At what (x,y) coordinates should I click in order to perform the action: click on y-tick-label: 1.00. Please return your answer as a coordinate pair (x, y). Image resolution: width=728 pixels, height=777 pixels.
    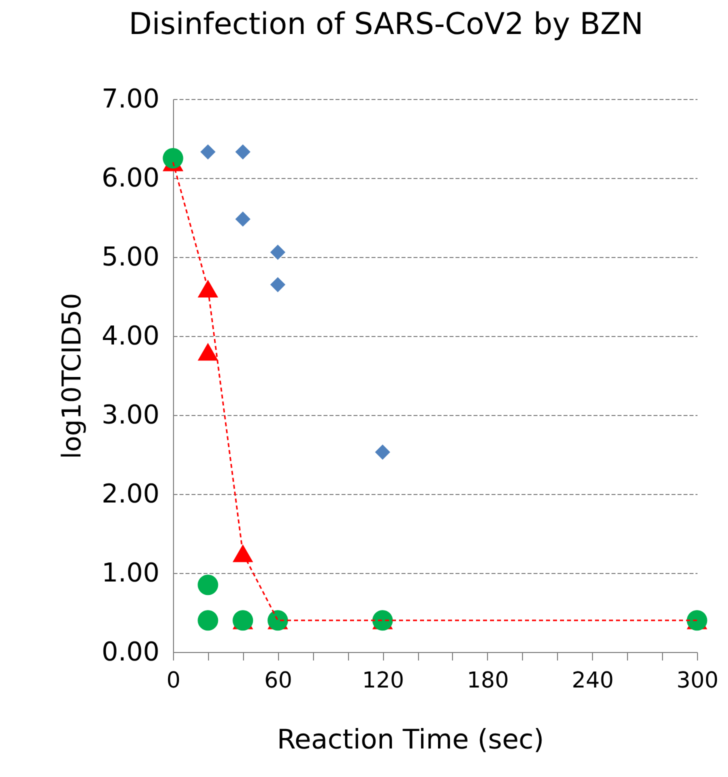
    Looking at the image, I should click on (131, 573).